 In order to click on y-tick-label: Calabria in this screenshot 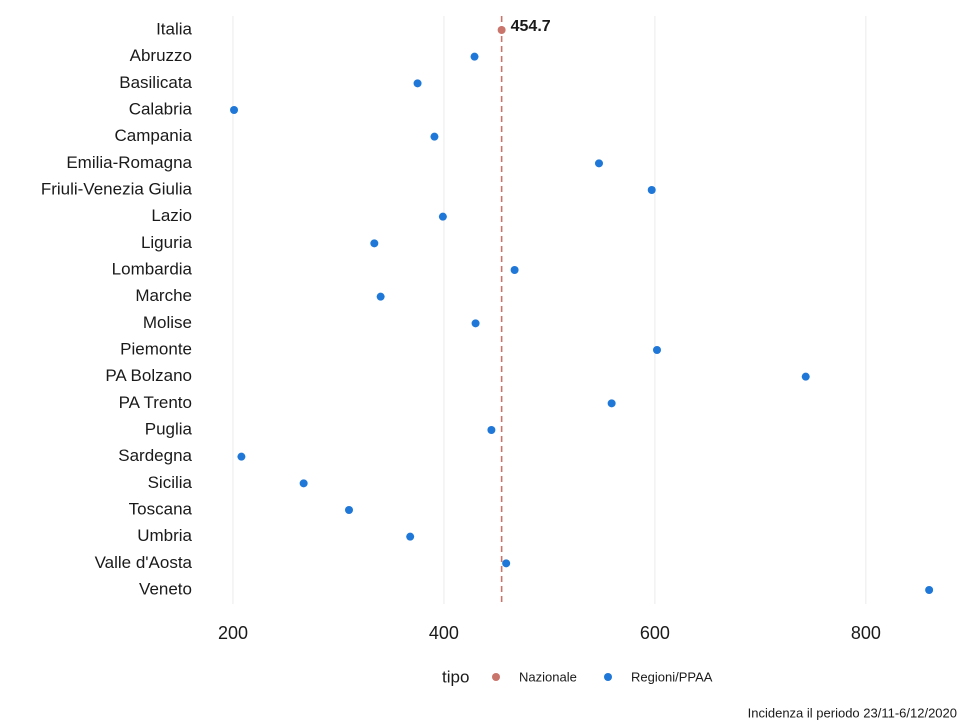, I will do `click(161, 108)`.